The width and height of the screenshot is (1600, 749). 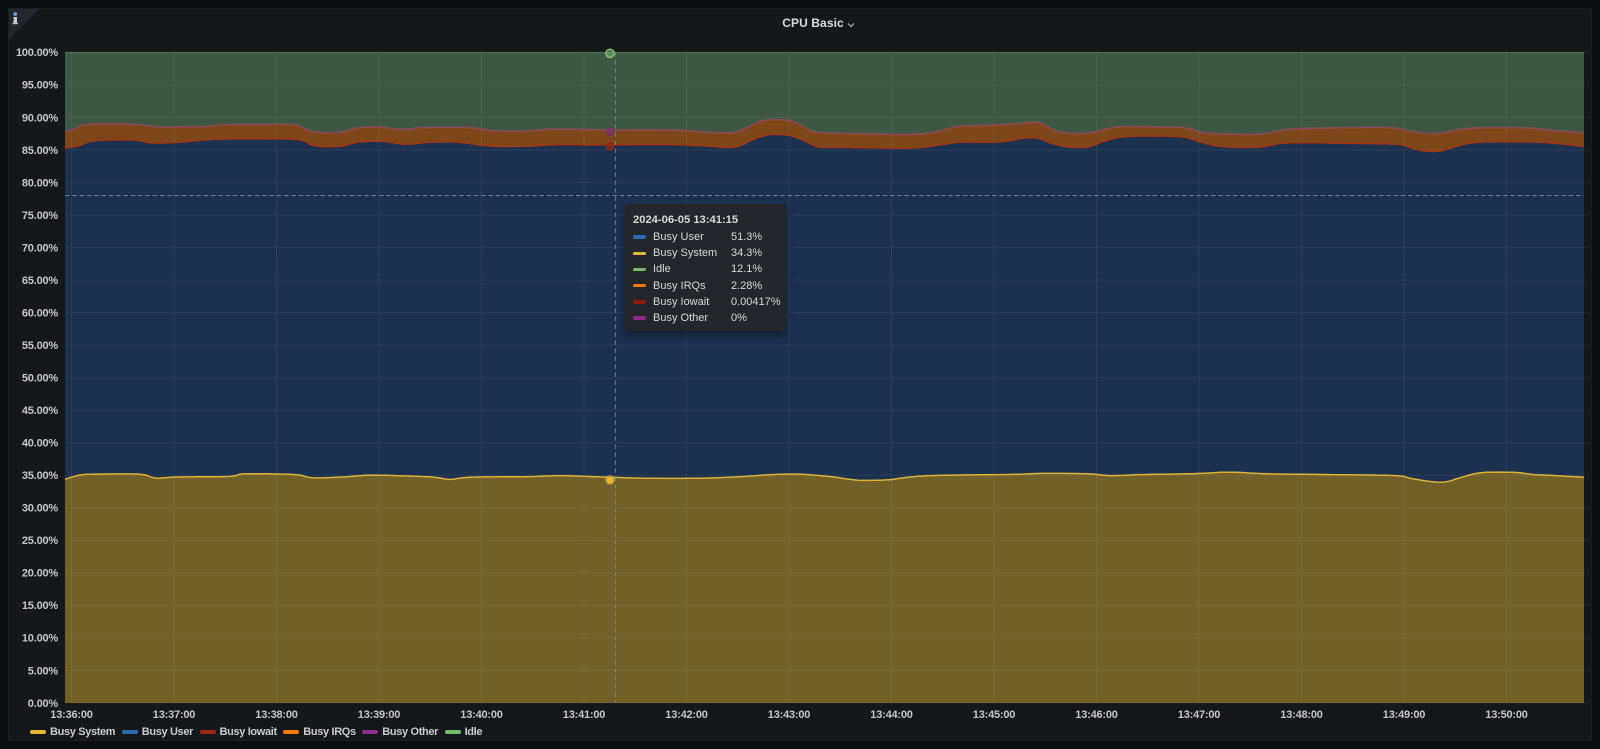 I want to click on svg-text: 40.00%, so click(x=40, y=444).